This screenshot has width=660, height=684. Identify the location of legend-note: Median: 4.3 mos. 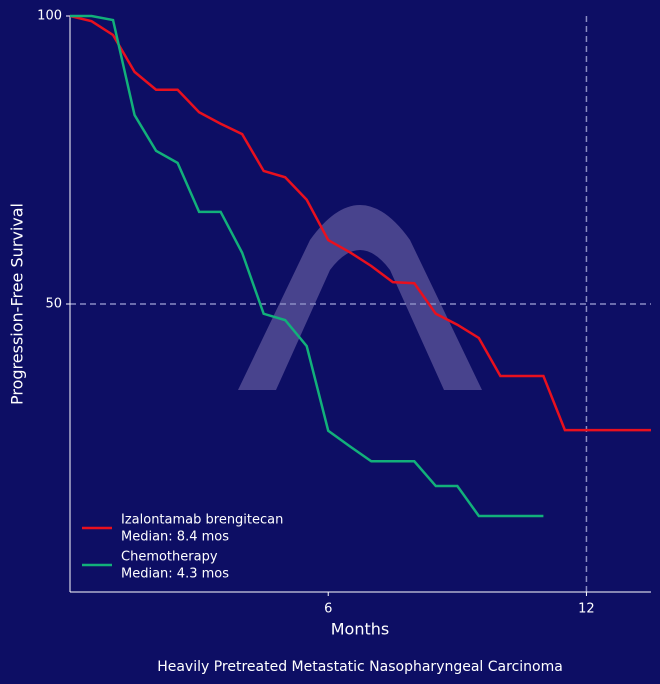
(175, 574).